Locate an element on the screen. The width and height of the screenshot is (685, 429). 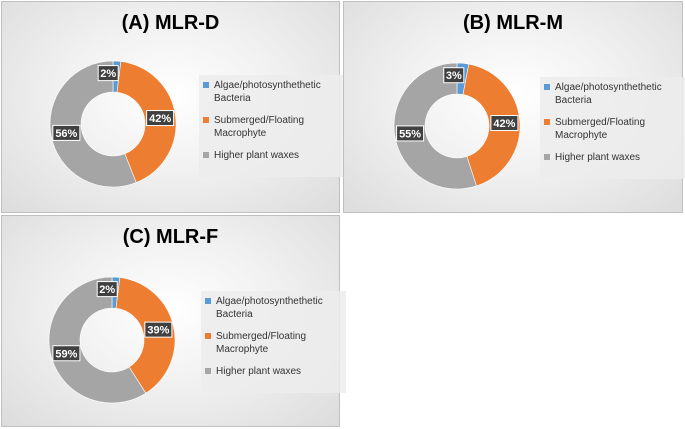
data-label-higher: 55% is located at coordinates (410, 133).